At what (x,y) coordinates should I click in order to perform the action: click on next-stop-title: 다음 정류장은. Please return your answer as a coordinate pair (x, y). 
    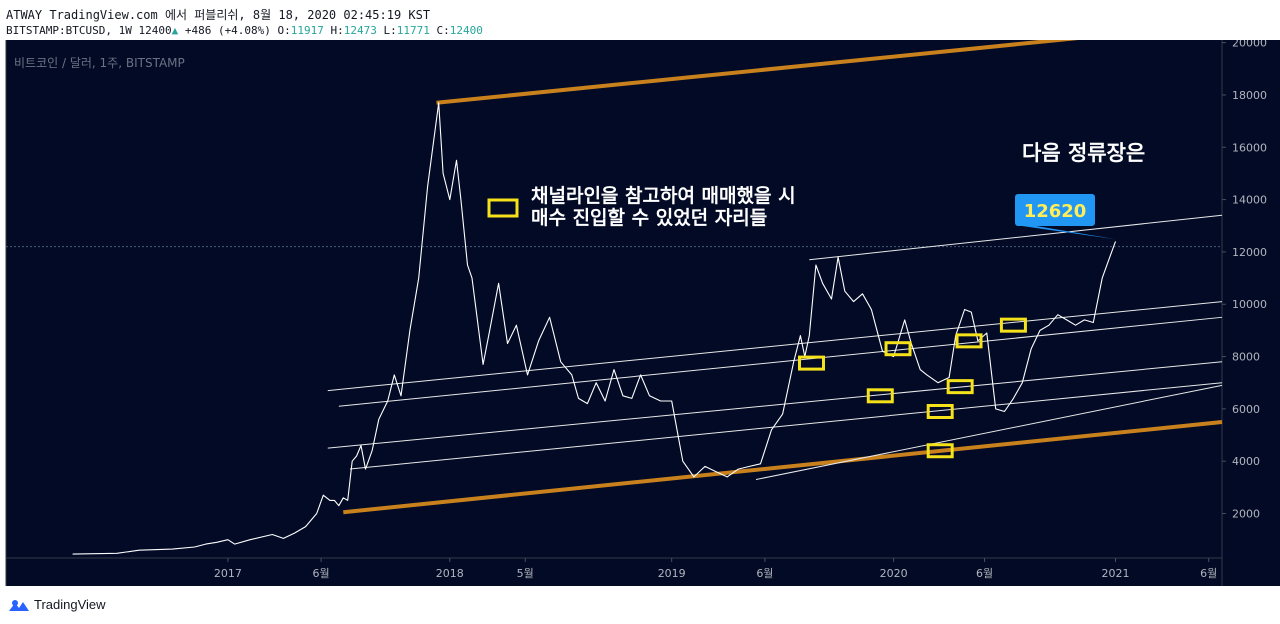
    Looking at the image, I should click on (1083, 153).